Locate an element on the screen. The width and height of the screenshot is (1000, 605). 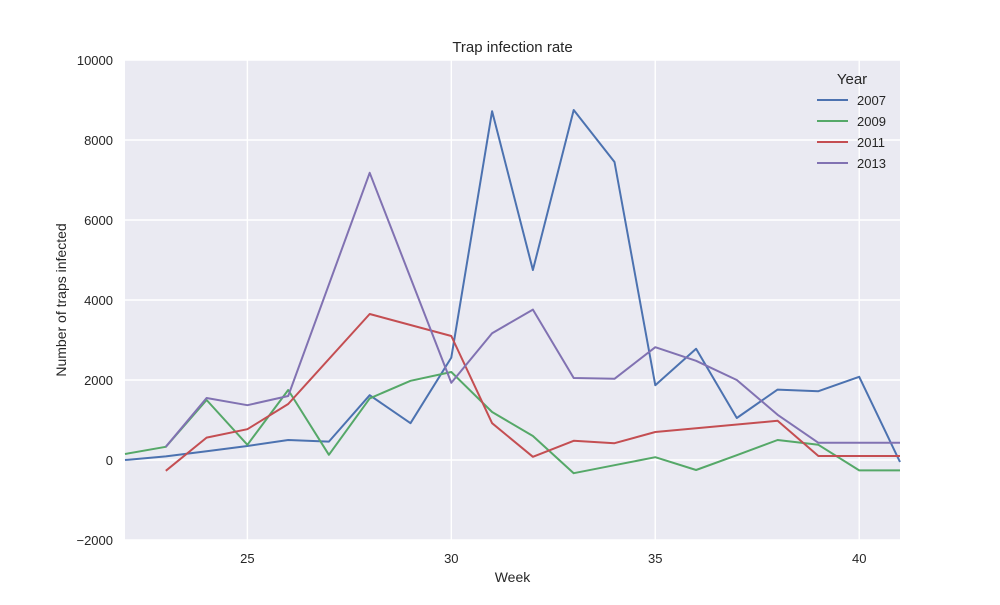
legend-label-2013: 2013 is located at coordinates (871, 163).